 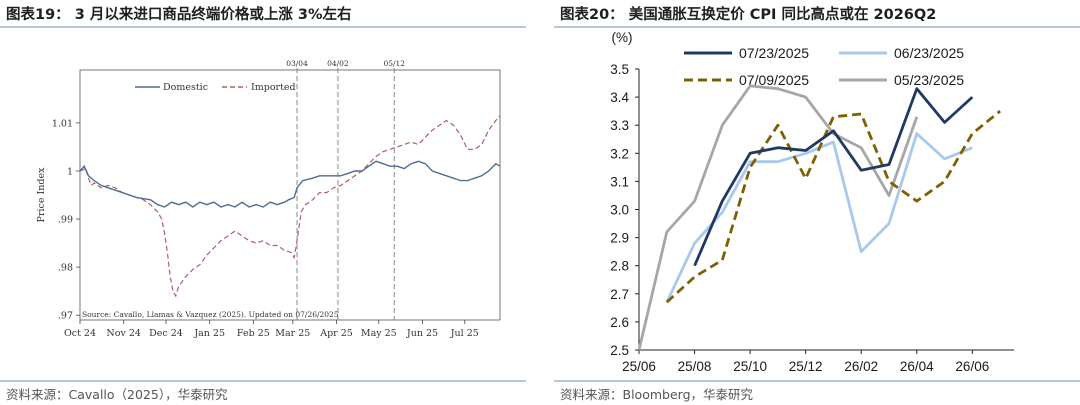 What do you see at coordinates (185, 87) in the screenshot?
I see `legend-label-domestic: Domestic` at bounding box center [185, 87].